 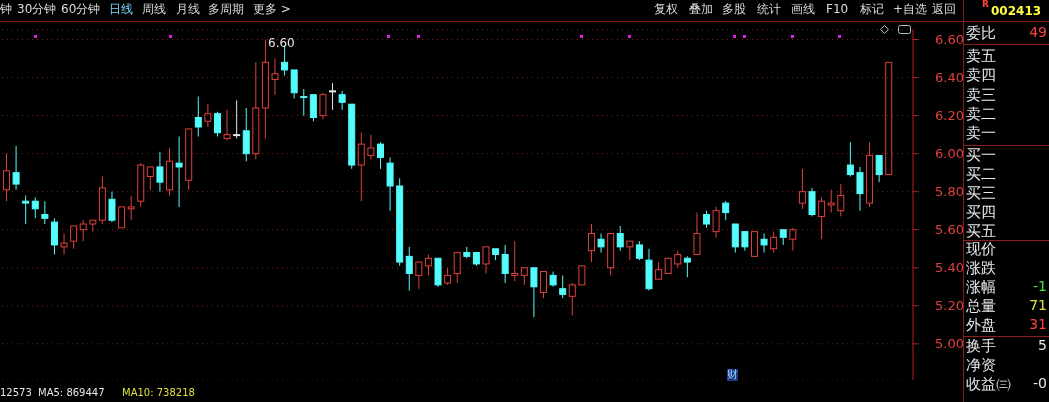 I want to click on text: 净资, so click(x=981, y=364).